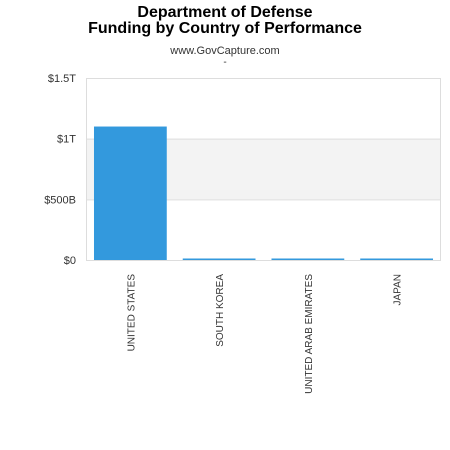 The image size is (450, 450). I want to click on bar-japan, so click(397, 259).